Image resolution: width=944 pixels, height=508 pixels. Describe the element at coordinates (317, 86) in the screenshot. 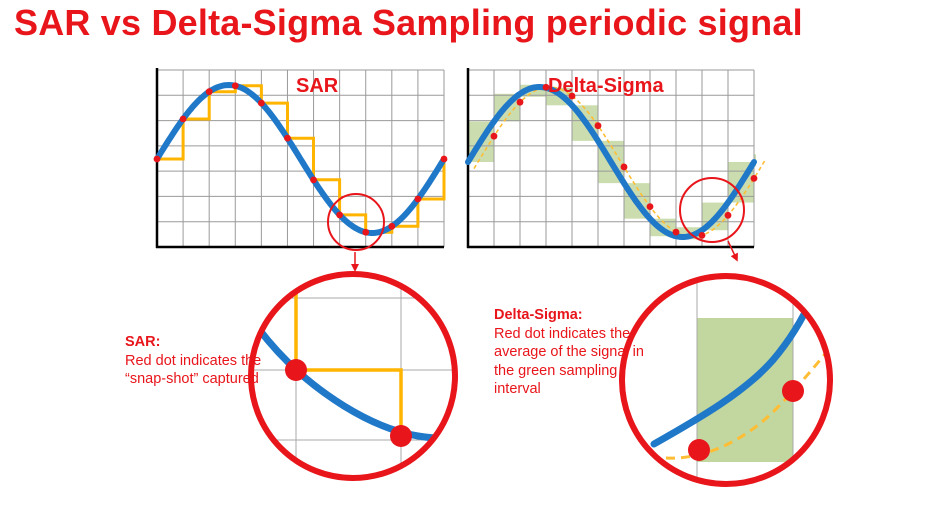

I see `sar-panel-label: SAR` at that location.